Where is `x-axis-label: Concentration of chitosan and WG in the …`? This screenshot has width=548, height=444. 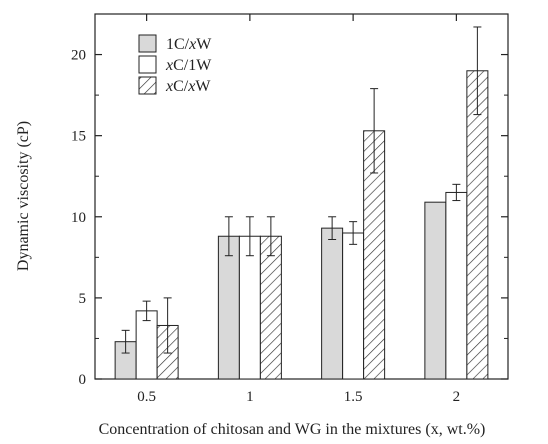
x-axis-label: Concentration of chitosan and WG in the … is located at coordinates (292, 429).